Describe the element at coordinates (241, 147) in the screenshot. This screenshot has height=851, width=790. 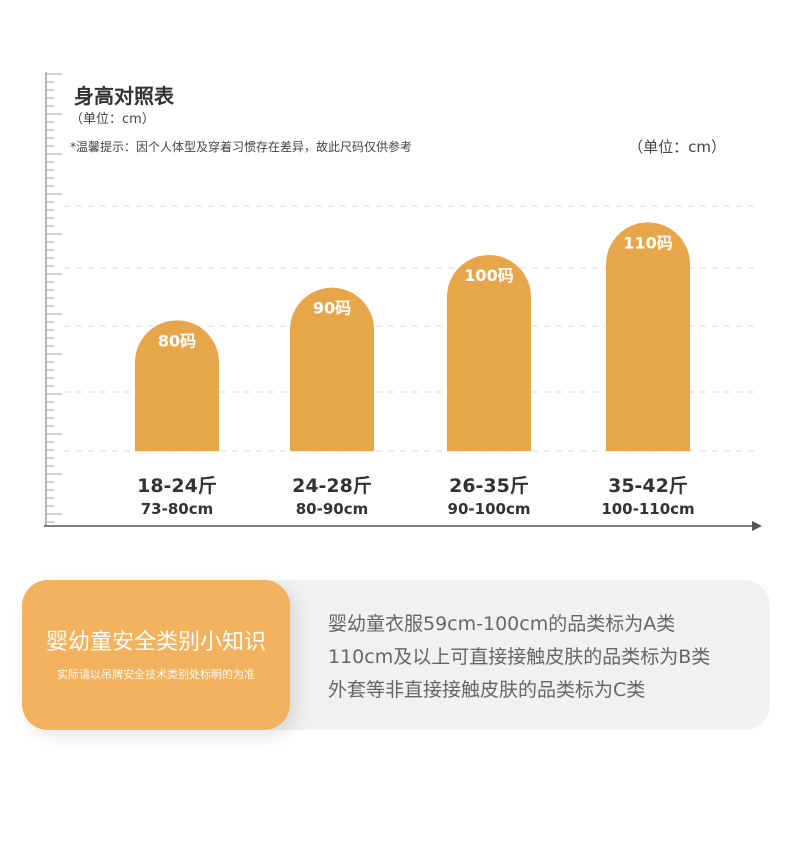
I see `size-tip: *温馨提示：因个人体型及穿着习惯存在差异，故此尺码仅供参考` at that location.